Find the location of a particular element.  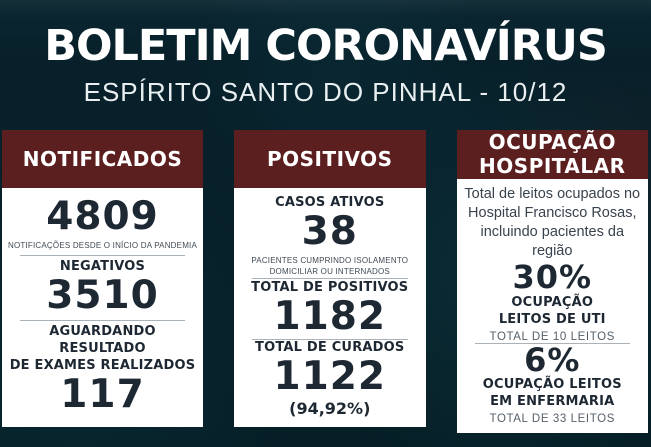

stat-total-positivos: TOTAL DE POSITIVOS 1182 is located at coordinates (329, 309).